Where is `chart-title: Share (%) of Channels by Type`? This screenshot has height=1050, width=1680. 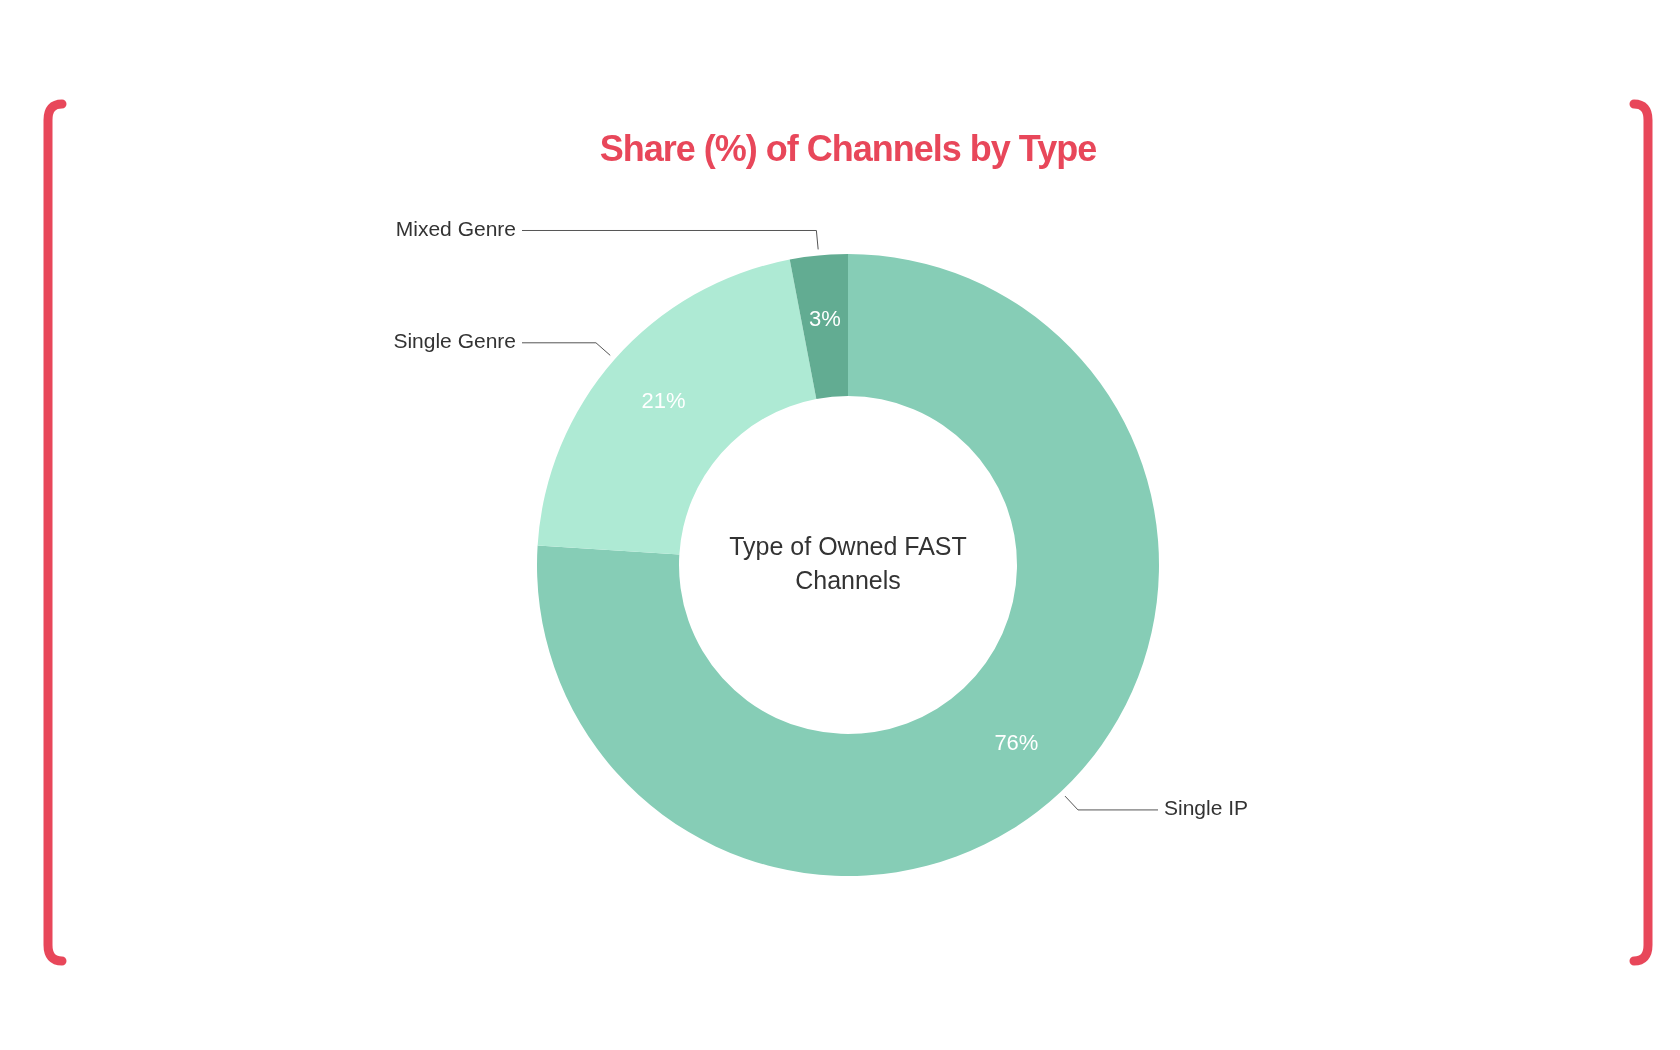 chart-title: Share (%) of Channels by Type is located at coordinates (848, 148).